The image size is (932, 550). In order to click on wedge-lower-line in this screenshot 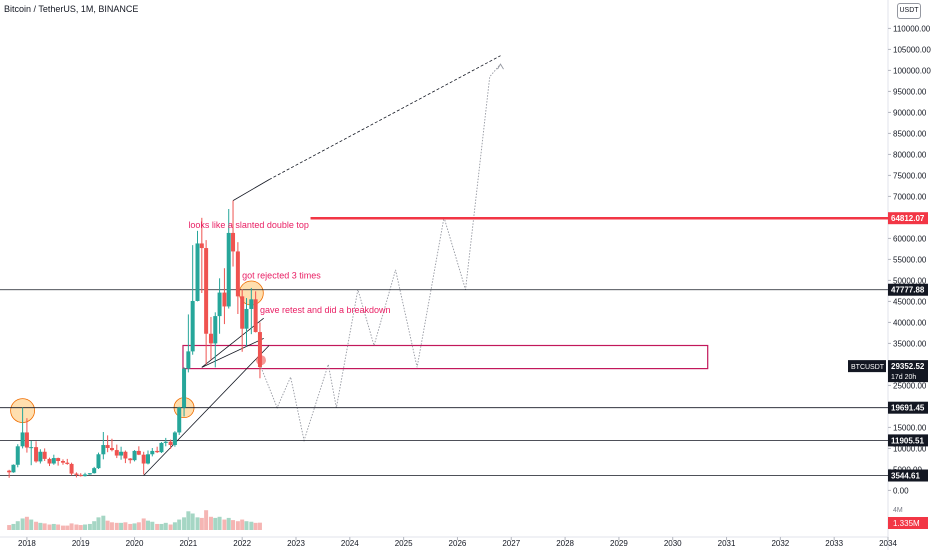, I will do `click(232, 342)`.